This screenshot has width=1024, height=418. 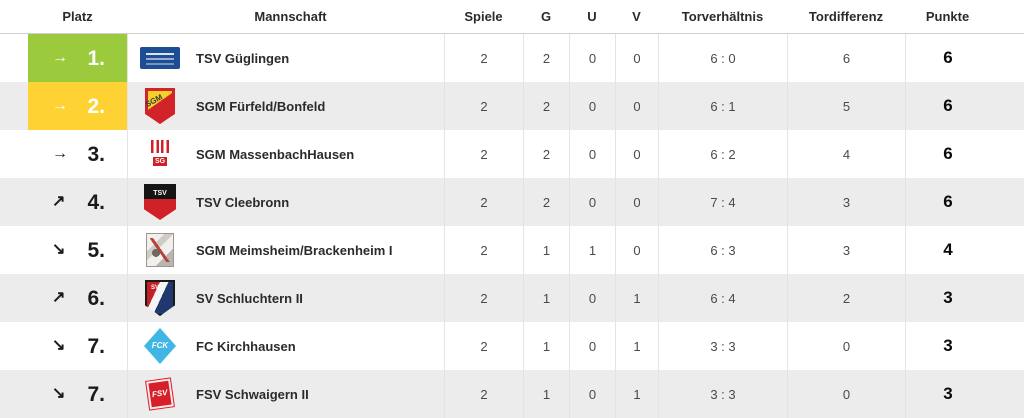 I want to click on team-cell: FCK FC Kirchhausen, so click(x=285, y=346).